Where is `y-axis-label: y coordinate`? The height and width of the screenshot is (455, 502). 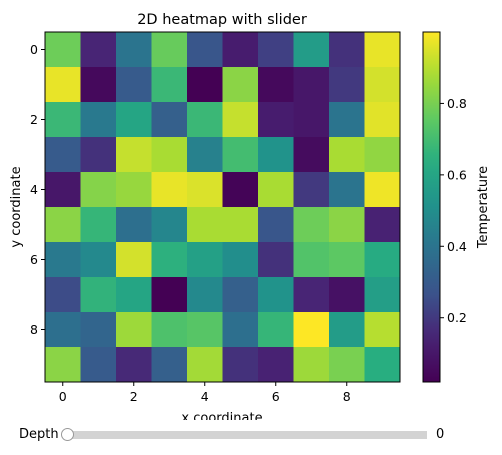 y-axis-label: y coordinate is located at coordinates (16, 206).